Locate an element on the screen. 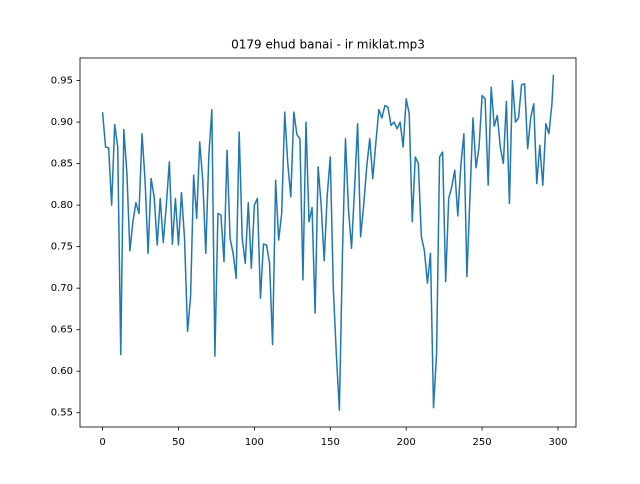 This screenshot has height=484, width=640. y-tick-label: 0.95 is located at coordinates (62, 81).